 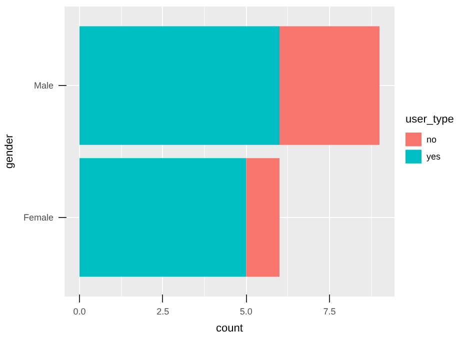 I want to click on x-tick-label: 7.5, so click(x=329, y=311).